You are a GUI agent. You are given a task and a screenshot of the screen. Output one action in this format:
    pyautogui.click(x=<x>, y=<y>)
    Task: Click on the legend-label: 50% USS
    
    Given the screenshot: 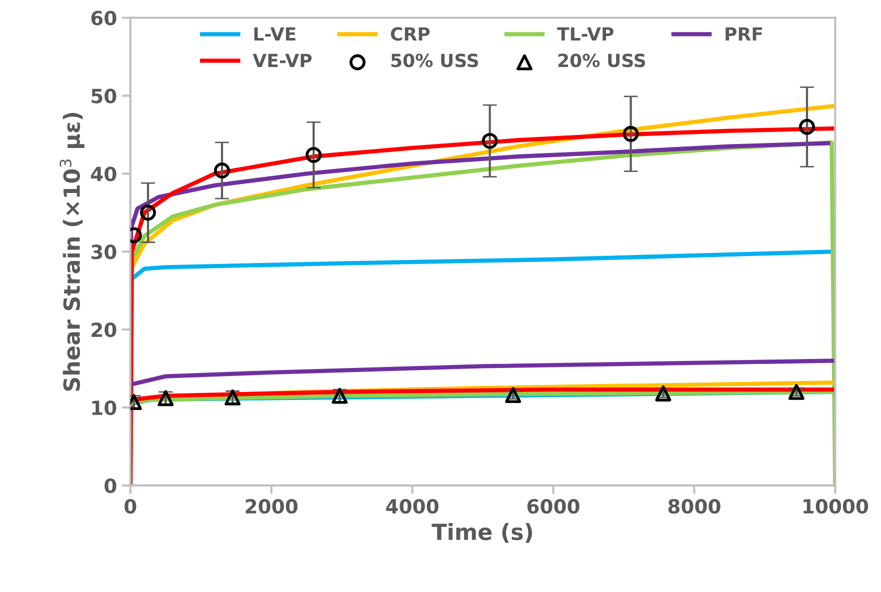 What is the action you would take?
    pyautogui.click(x=434, y=61)
    